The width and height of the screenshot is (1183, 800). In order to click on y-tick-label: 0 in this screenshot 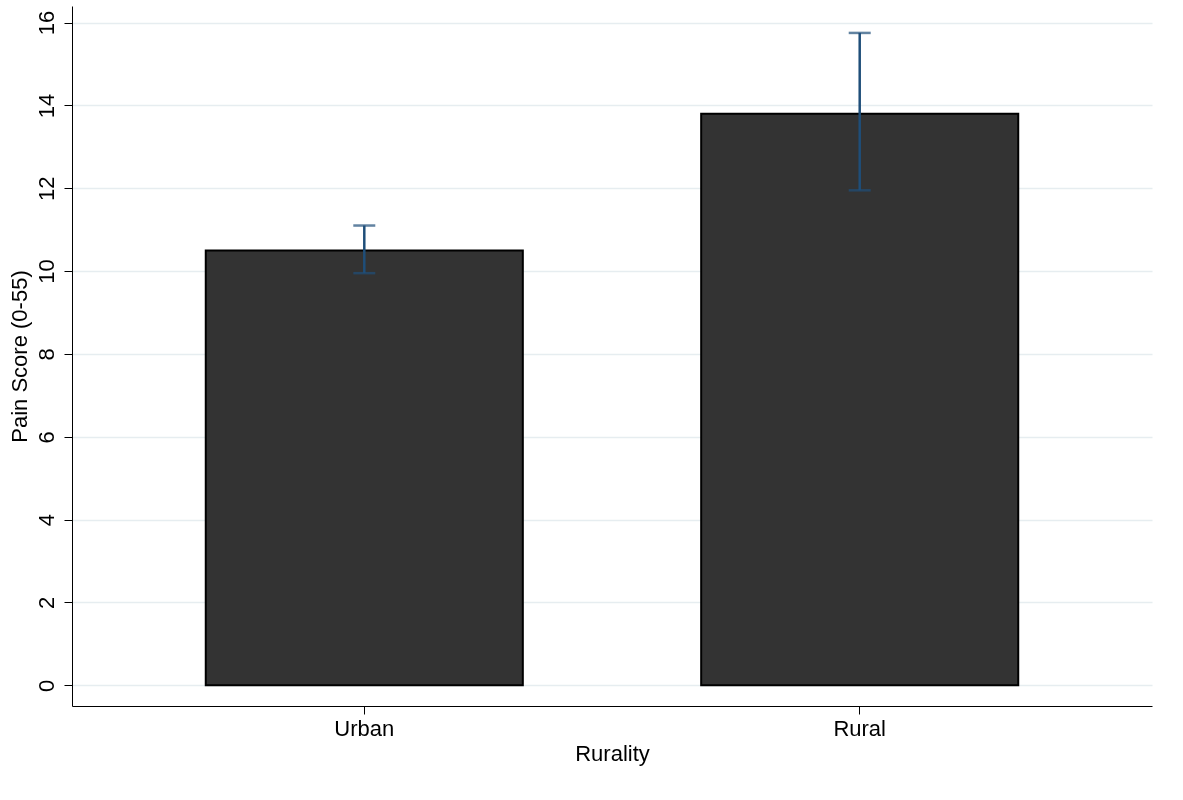, I will do `click(46, 685)`.